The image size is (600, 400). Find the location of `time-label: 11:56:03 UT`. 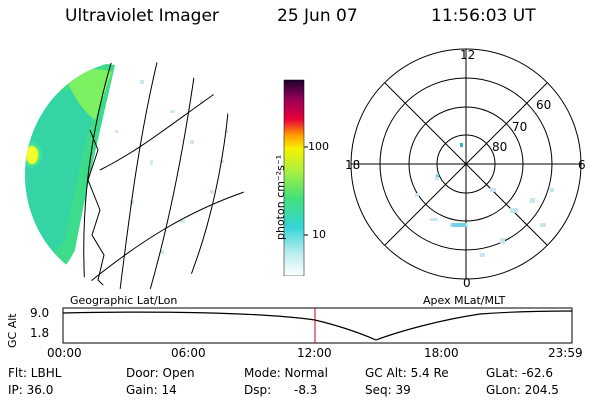

time-label: 11:56:03 UT is located at coordinates (483, 16).